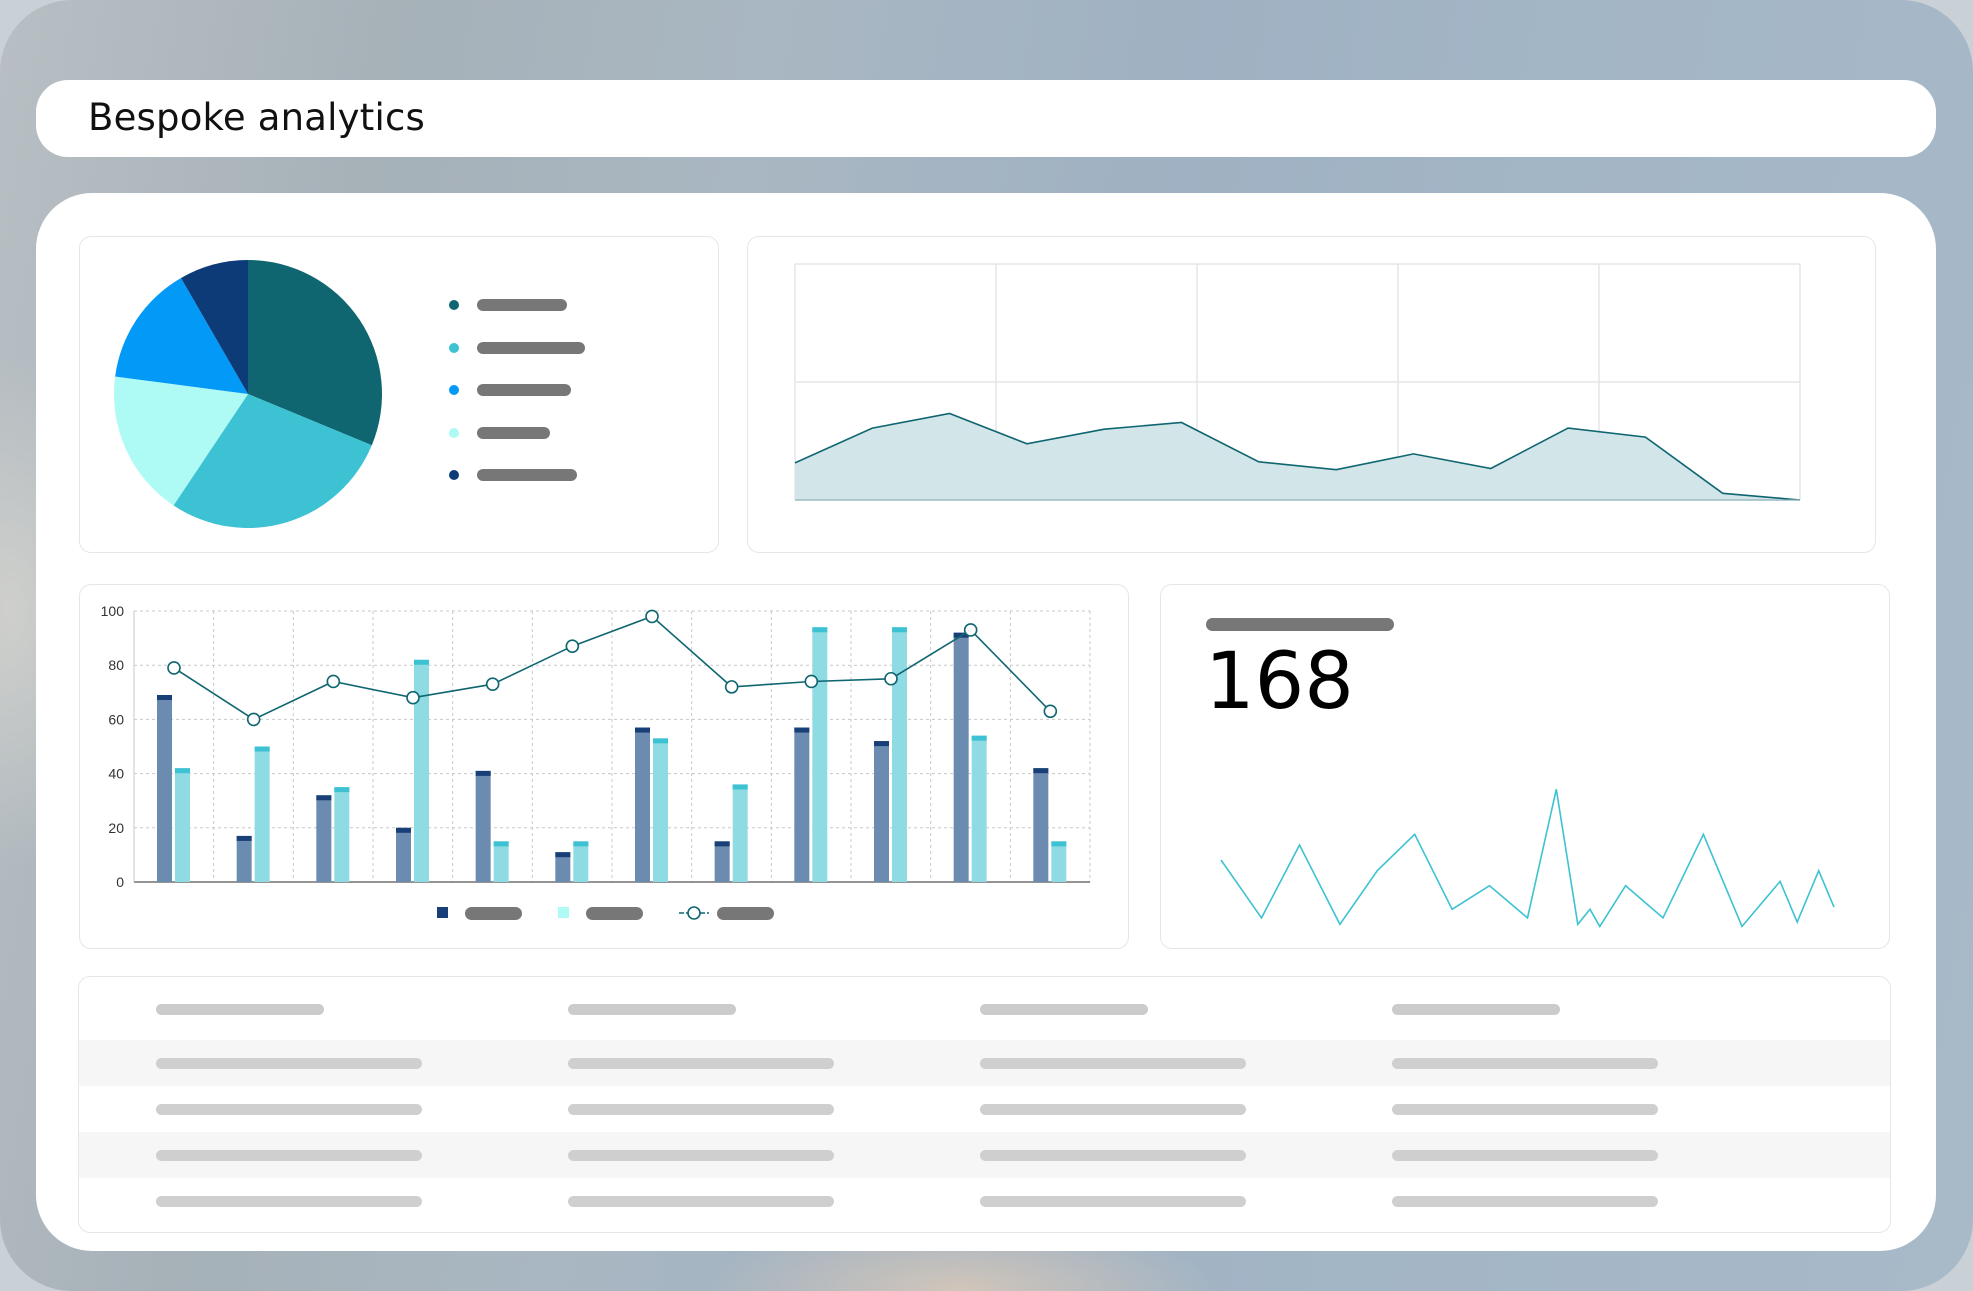 This screenshot has height=1291, width=1973. I want to click on y-tick-label: 40, so click(116, 774).